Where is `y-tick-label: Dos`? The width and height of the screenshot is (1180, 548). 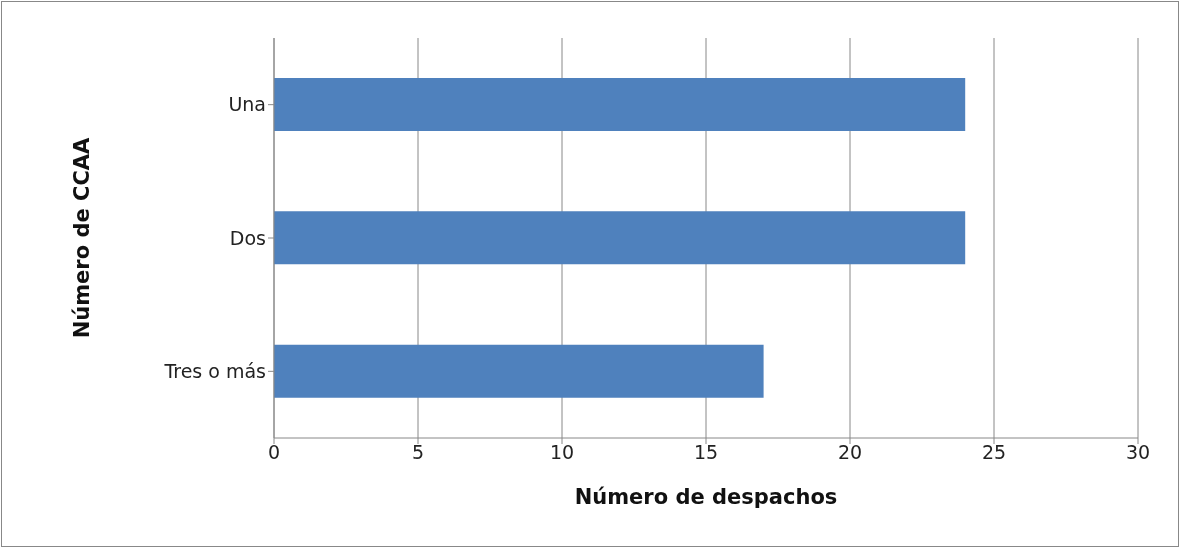 y-tick-label: Dos is located at coordinates (247, 237).